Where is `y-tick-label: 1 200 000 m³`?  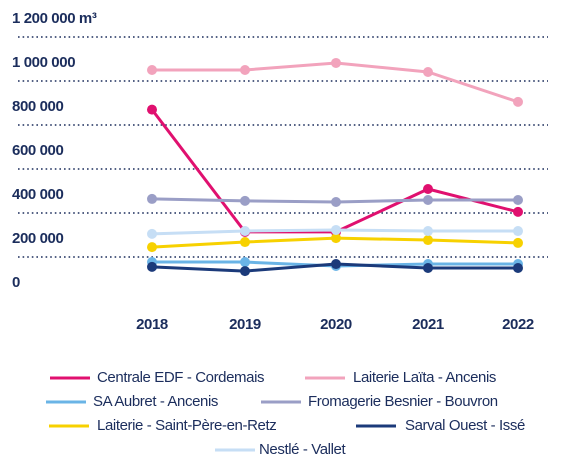 y-tick-label: 1 200 000 m³ is located at coordinates (54, 18).